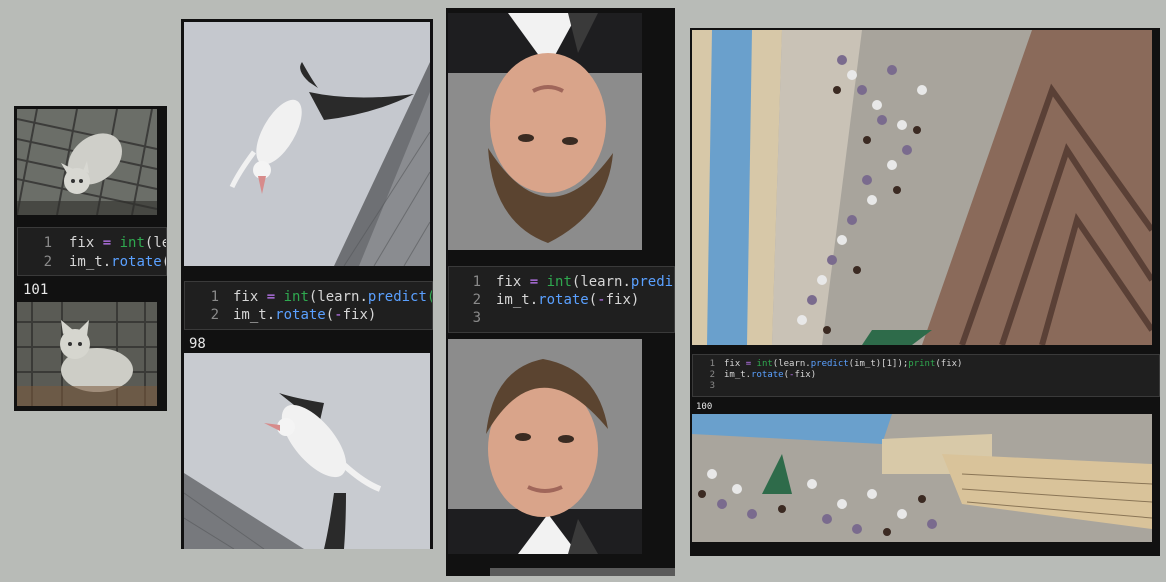 Image resolution: width=1166 pixels, height=582 pixels. Describe the element at coordinates (197, 344) in the screenshot. I see `cell-output: 98` at that location.